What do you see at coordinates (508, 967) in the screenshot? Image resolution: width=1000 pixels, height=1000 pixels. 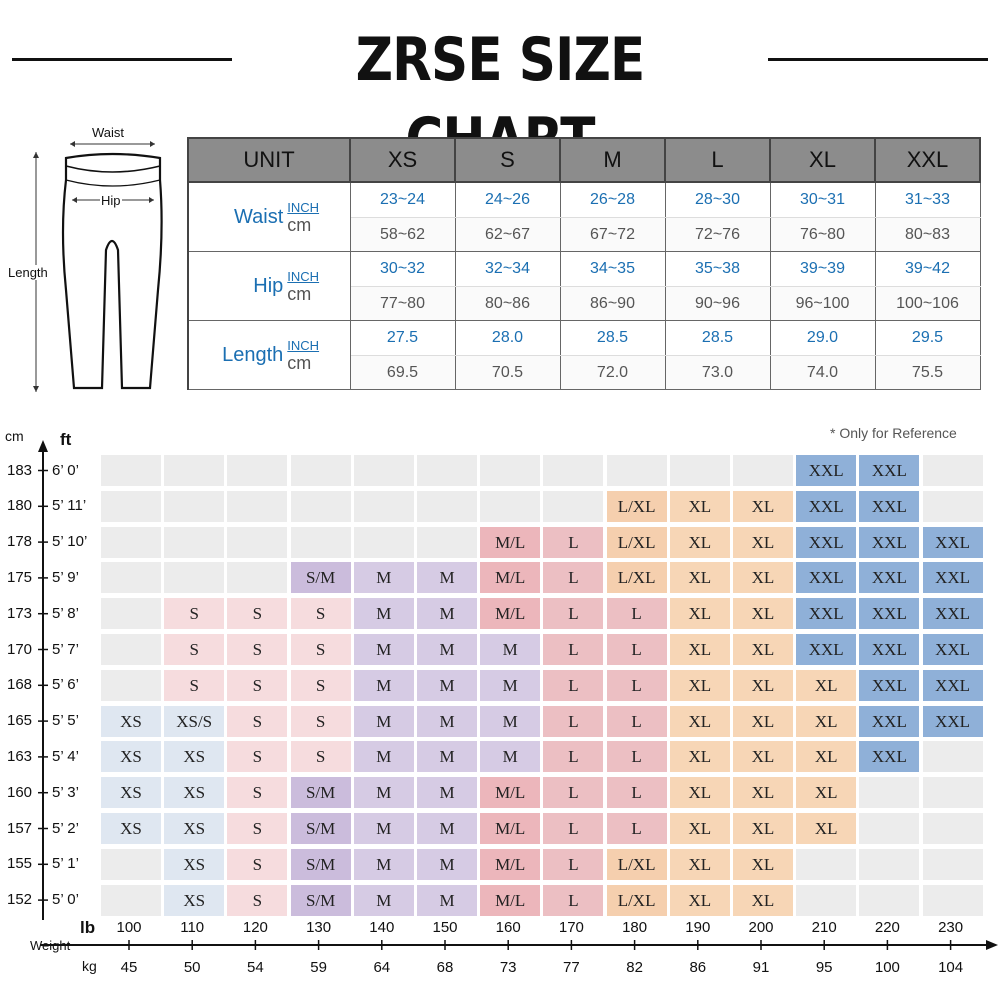 I see `weight-kg-label: 73` at bounding box center [508, 967].